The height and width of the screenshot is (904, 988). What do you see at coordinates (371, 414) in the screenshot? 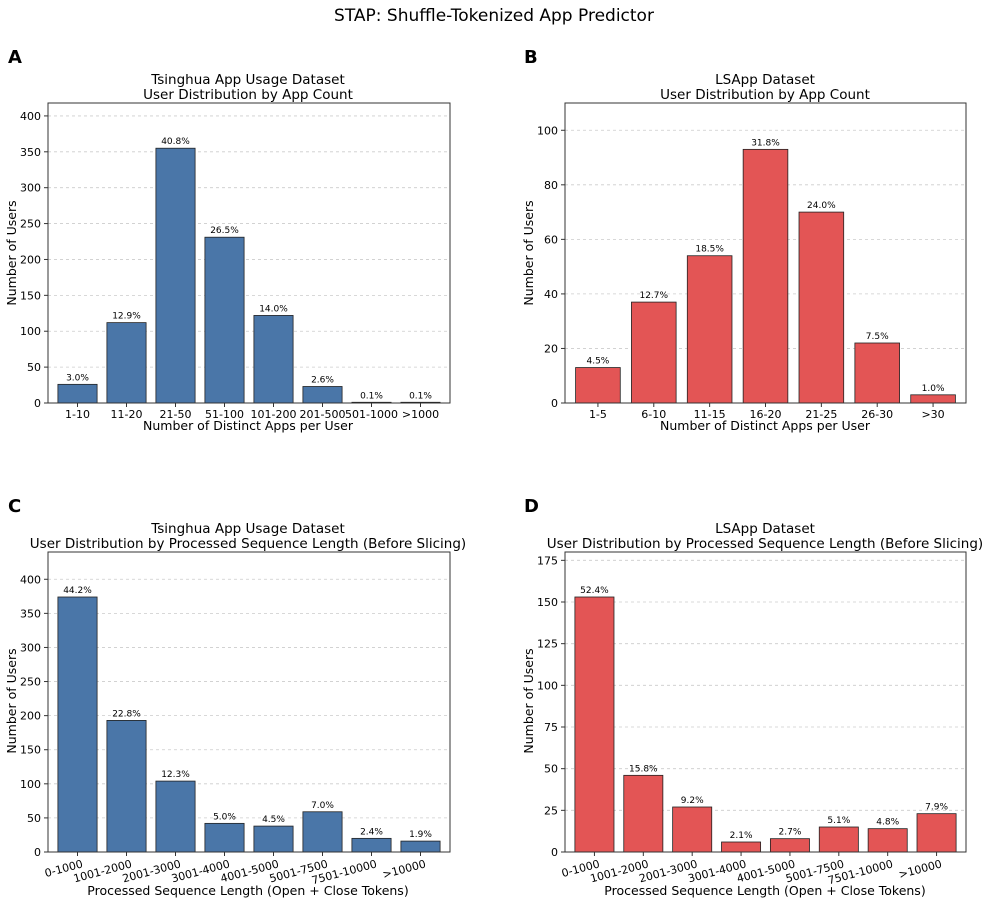
I see `panel-a-xtick-label: 501-1000` at bounding box center [371, 414].